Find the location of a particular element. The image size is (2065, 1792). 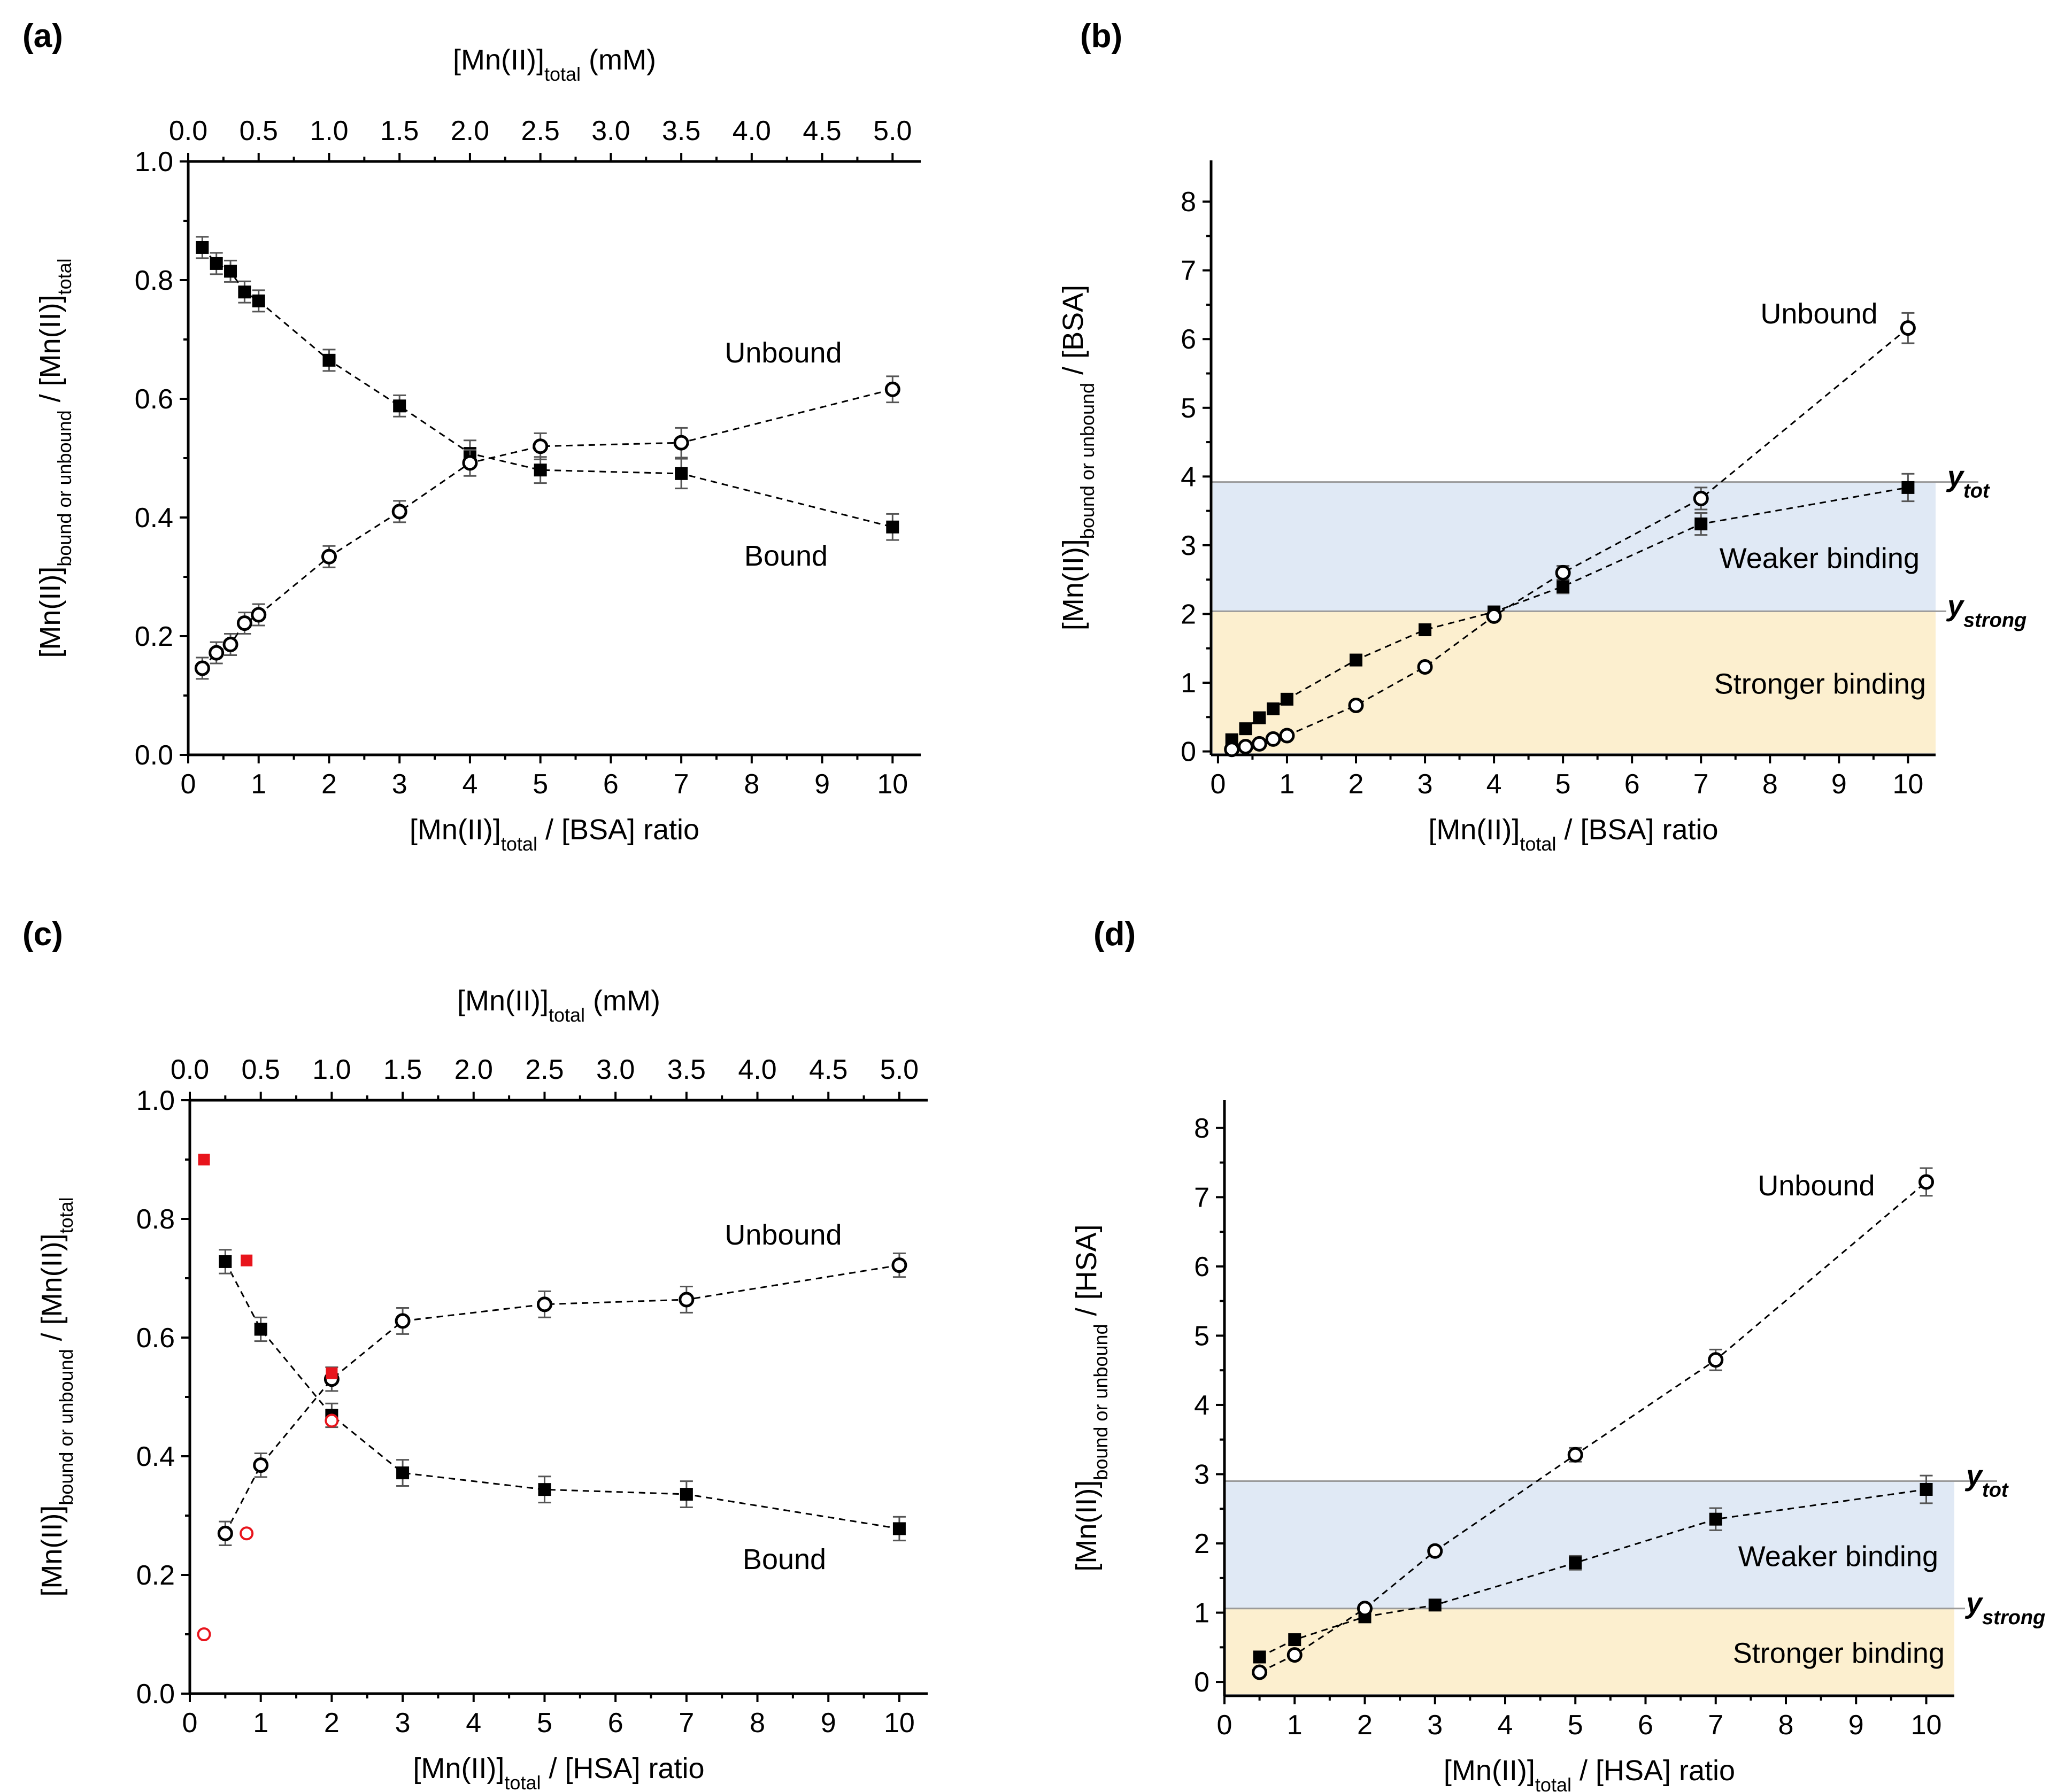

x-tick-label: 10 is located at coordinates (899, 1723).